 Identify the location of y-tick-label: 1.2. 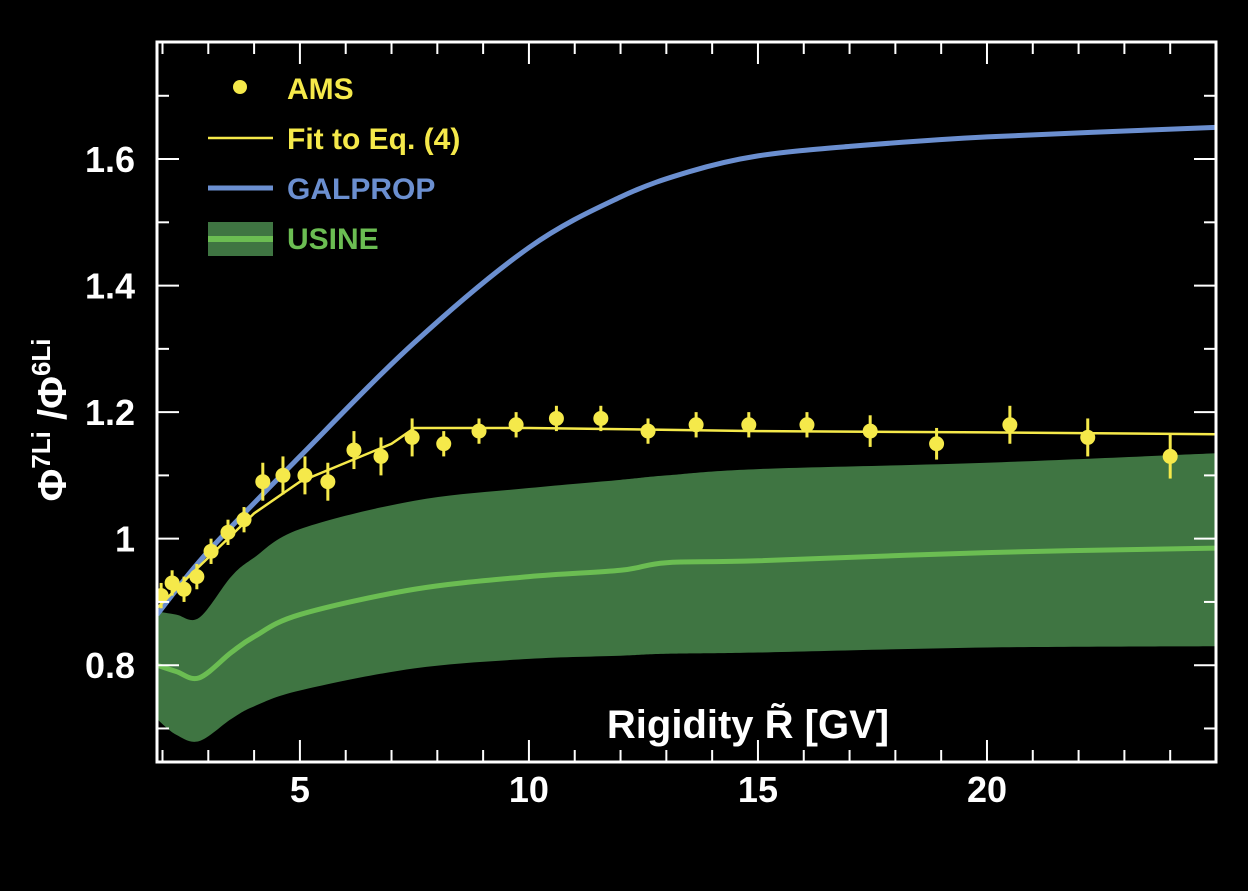
(110, 412).